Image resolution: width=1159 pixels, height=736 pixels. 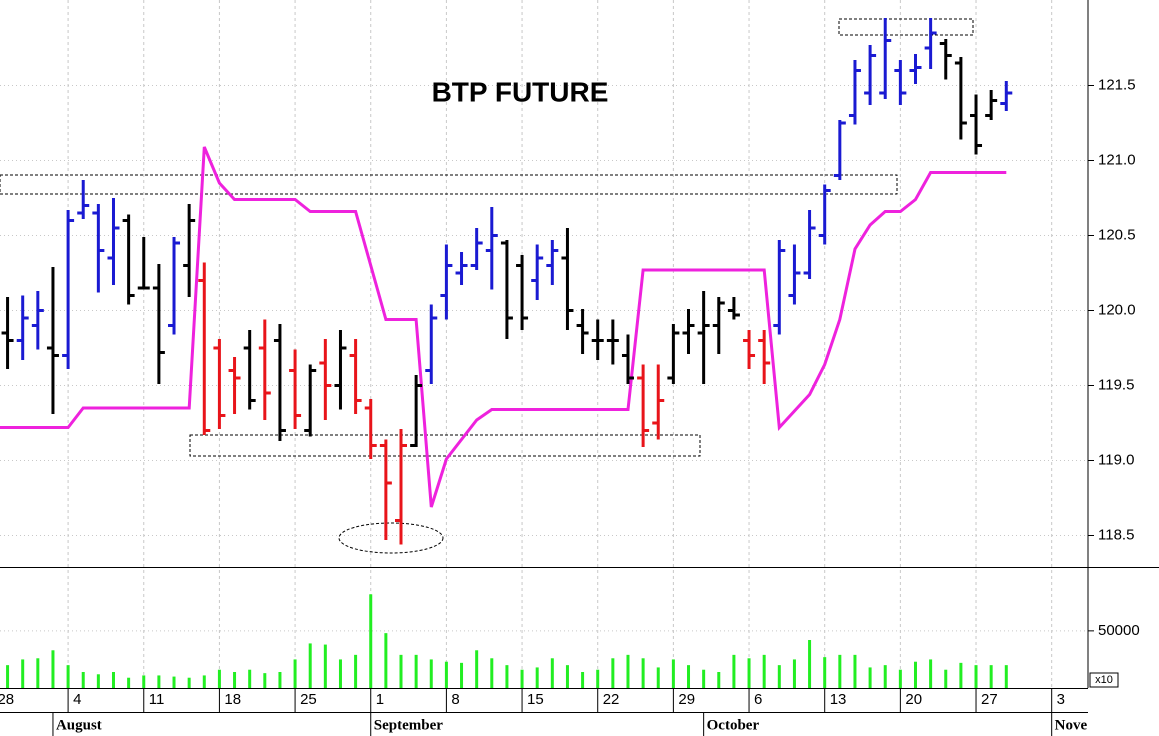 I want to click on y-tick-label: 120.0, so click(x=1117, y=309).